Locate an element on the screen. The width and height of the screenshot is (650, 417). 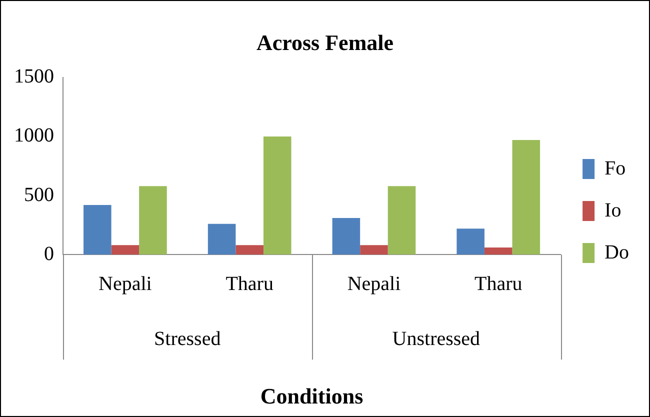
text: Stressed is located at coordinates (187, 339).